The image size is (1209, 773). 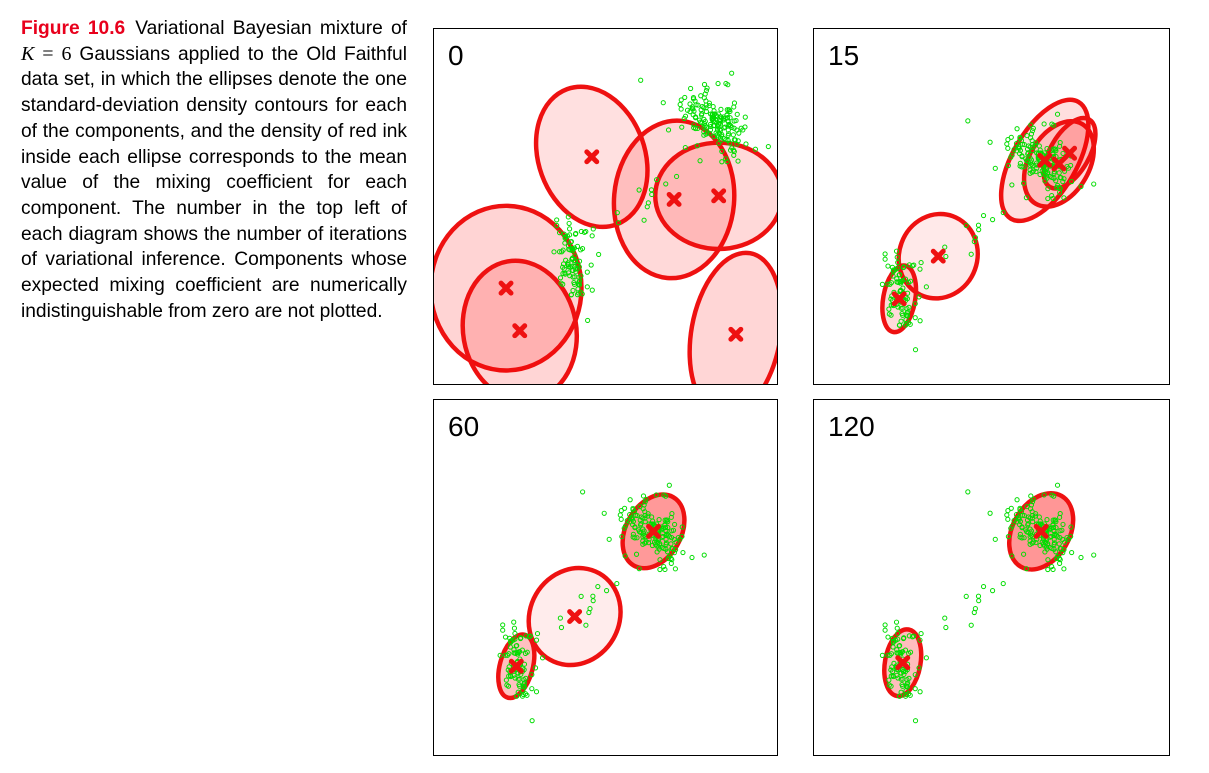 What do you see at coordinates (991, 206) in the screenshot?
I see `plot-panel-iteration-15: 15` at bounding box center [991, 206].